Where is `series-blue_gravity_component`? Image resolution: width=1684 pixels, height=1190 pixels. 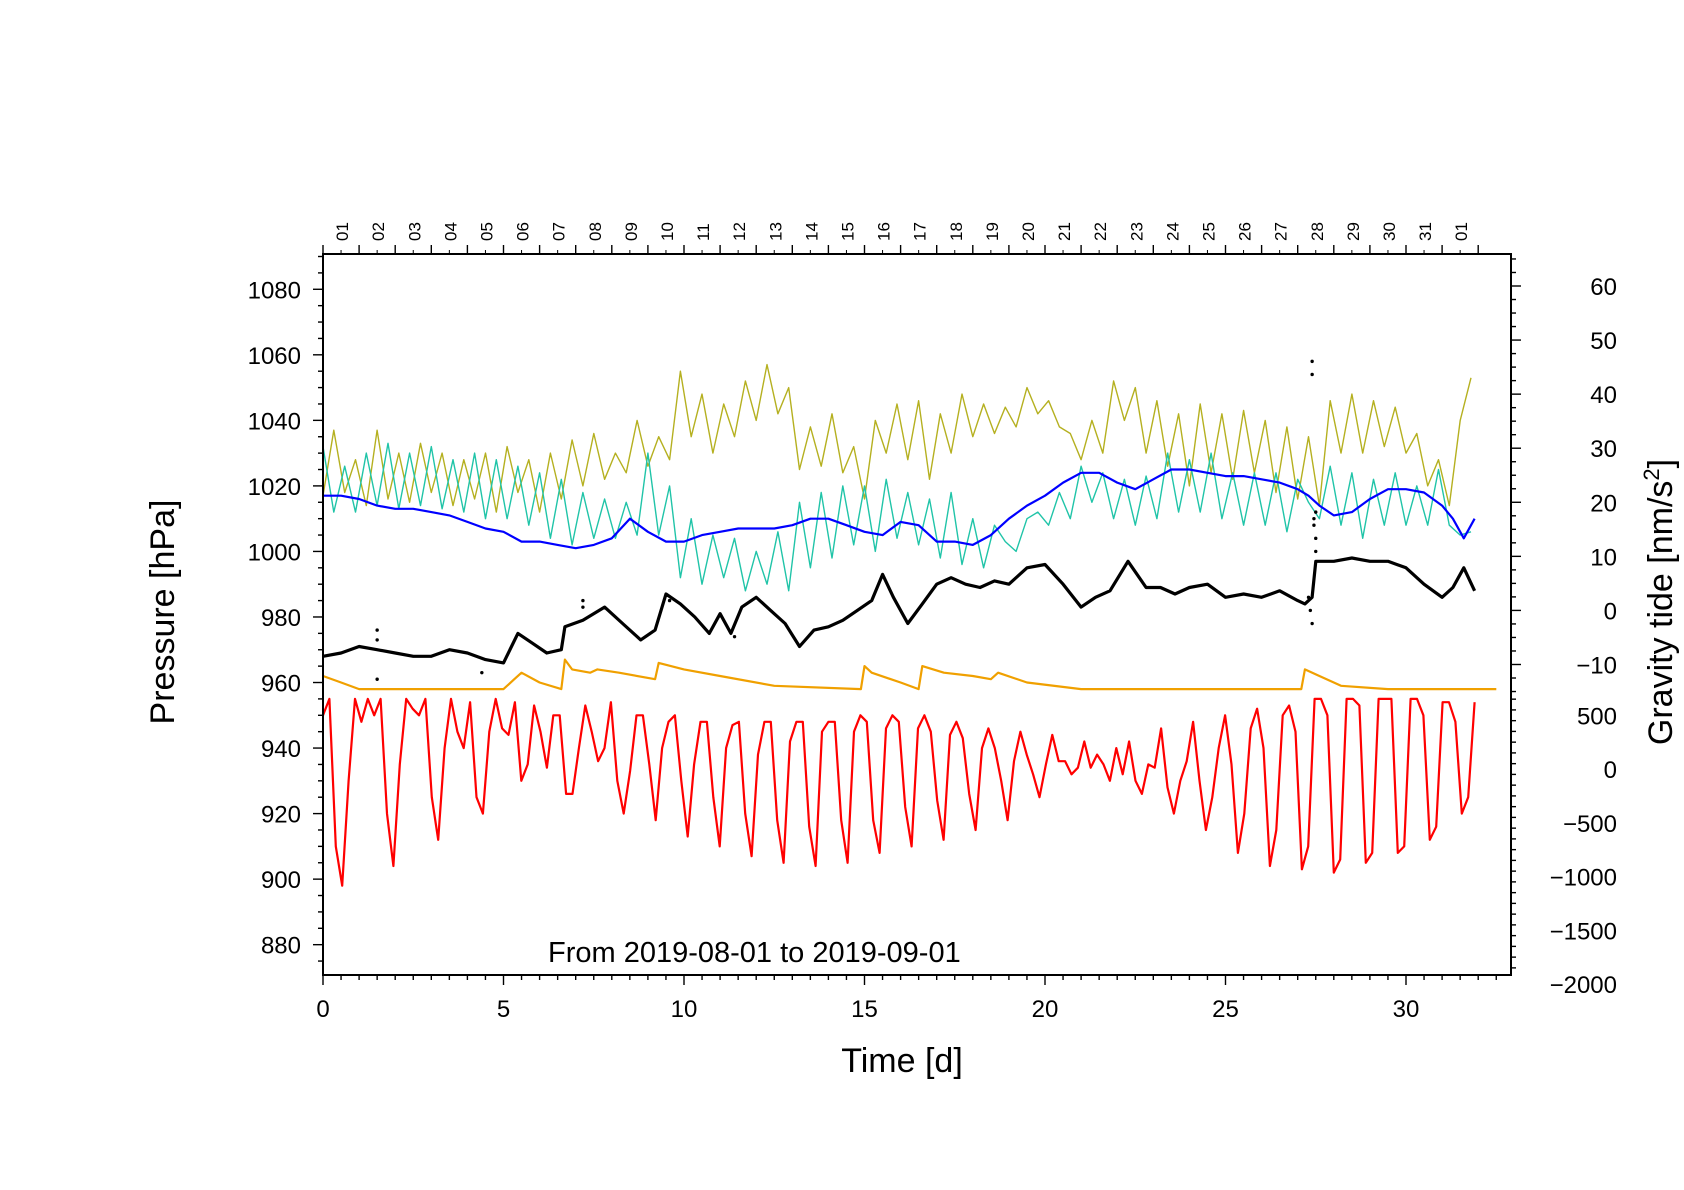 series-blue_gravity_component is located at coordinates (899, 509).